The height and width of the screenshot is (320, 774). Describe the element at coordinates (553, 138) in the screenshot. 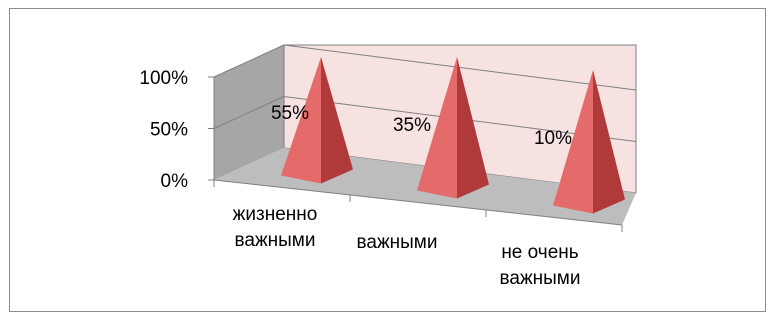

I see `data-label: 10%` at that location.